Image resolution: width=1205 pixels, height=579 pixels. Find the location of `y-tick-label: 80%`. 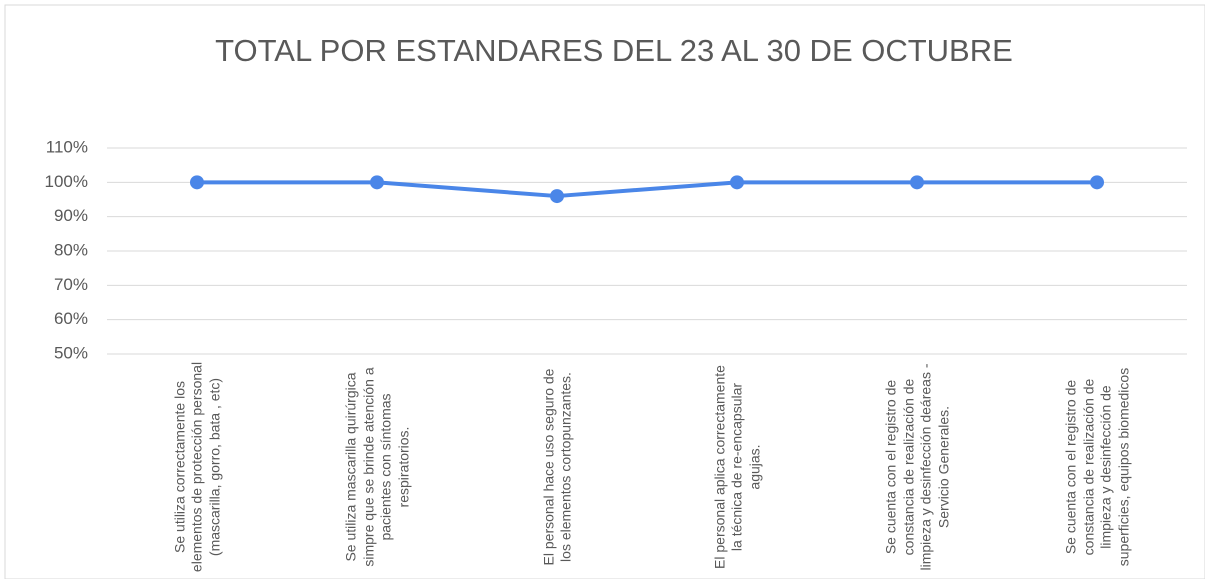

y-tick-label: 80% is located at coordinates (71, 249).